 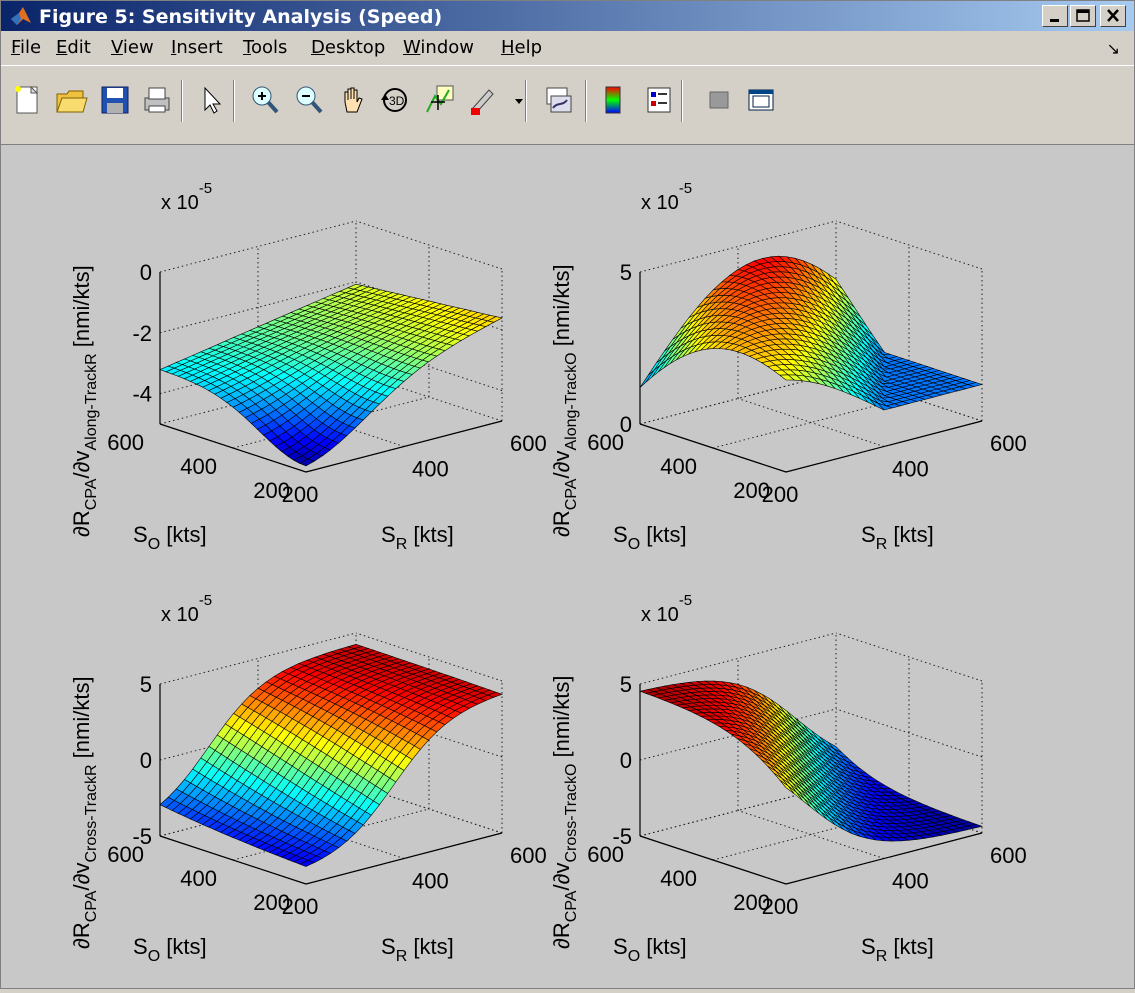 I want to click on menu-item-view: View, so click(x=132, y=47).